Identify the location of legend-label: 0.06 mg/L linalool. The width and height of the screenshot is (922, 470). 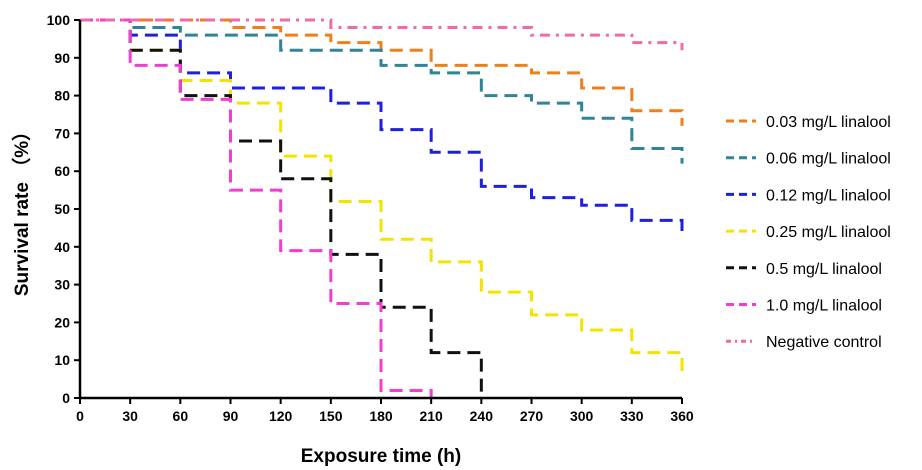
(828, 159).